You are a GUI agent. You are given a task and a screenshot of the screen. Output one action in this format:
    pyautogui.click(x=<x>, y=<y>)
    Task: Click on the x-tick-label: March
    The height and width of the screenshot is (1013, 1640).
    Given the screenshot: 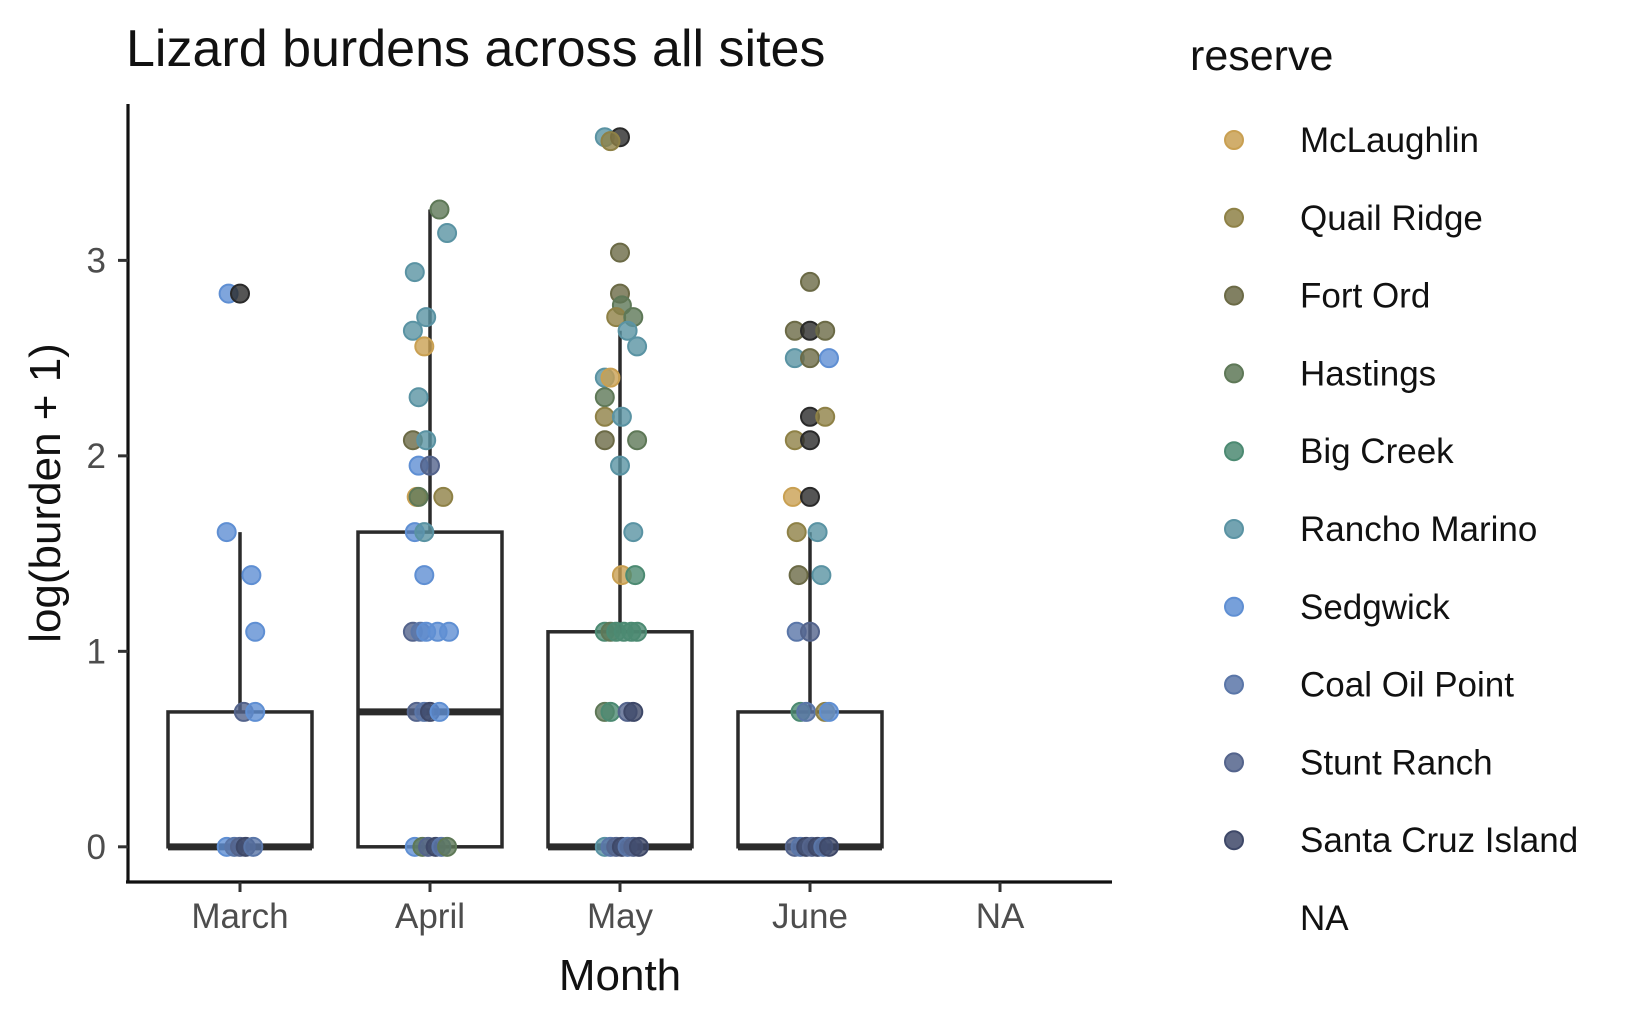 What is the action you would take?
    pyautogui.click(x=239, y=916)
    